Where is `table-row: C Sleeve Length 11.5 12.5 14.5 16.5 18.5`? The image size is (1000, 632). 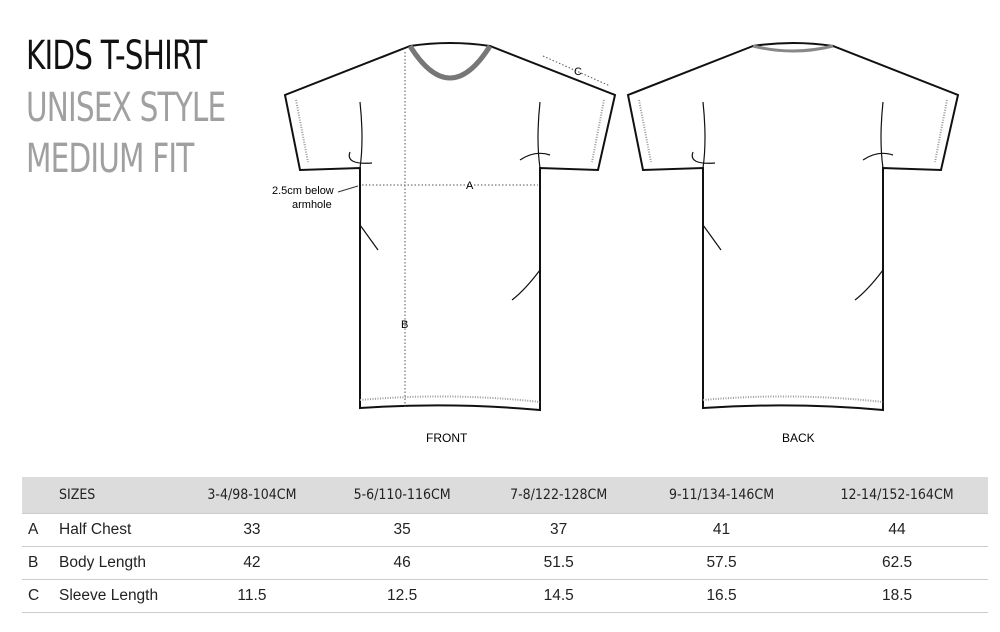
table-row: C Sleeve Length 11.5 12.5 14.5 16.5 18.5 is located at coordinates (505, 596).